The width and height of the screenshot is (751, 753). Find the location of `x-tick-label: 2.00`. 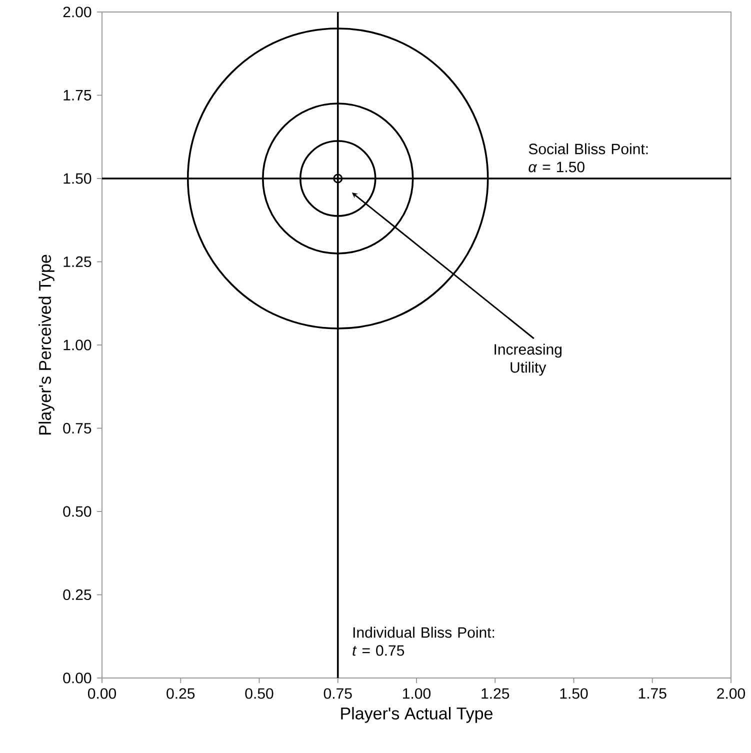

x-tick-label: 2.00 is located at coordinates (731, 693).